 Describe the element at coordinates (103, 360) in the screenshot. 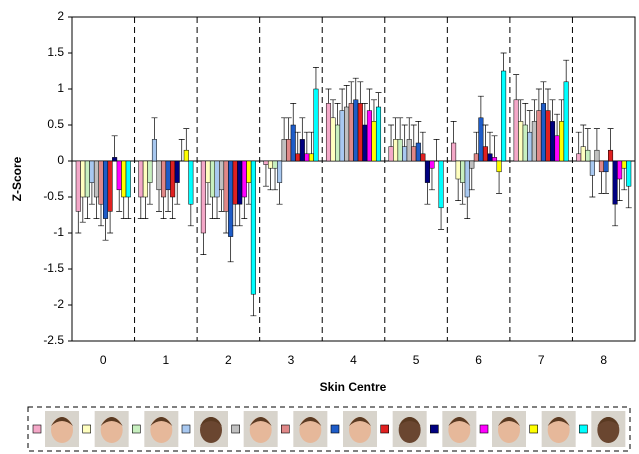

I see `x-tick-label: 0` at that location.